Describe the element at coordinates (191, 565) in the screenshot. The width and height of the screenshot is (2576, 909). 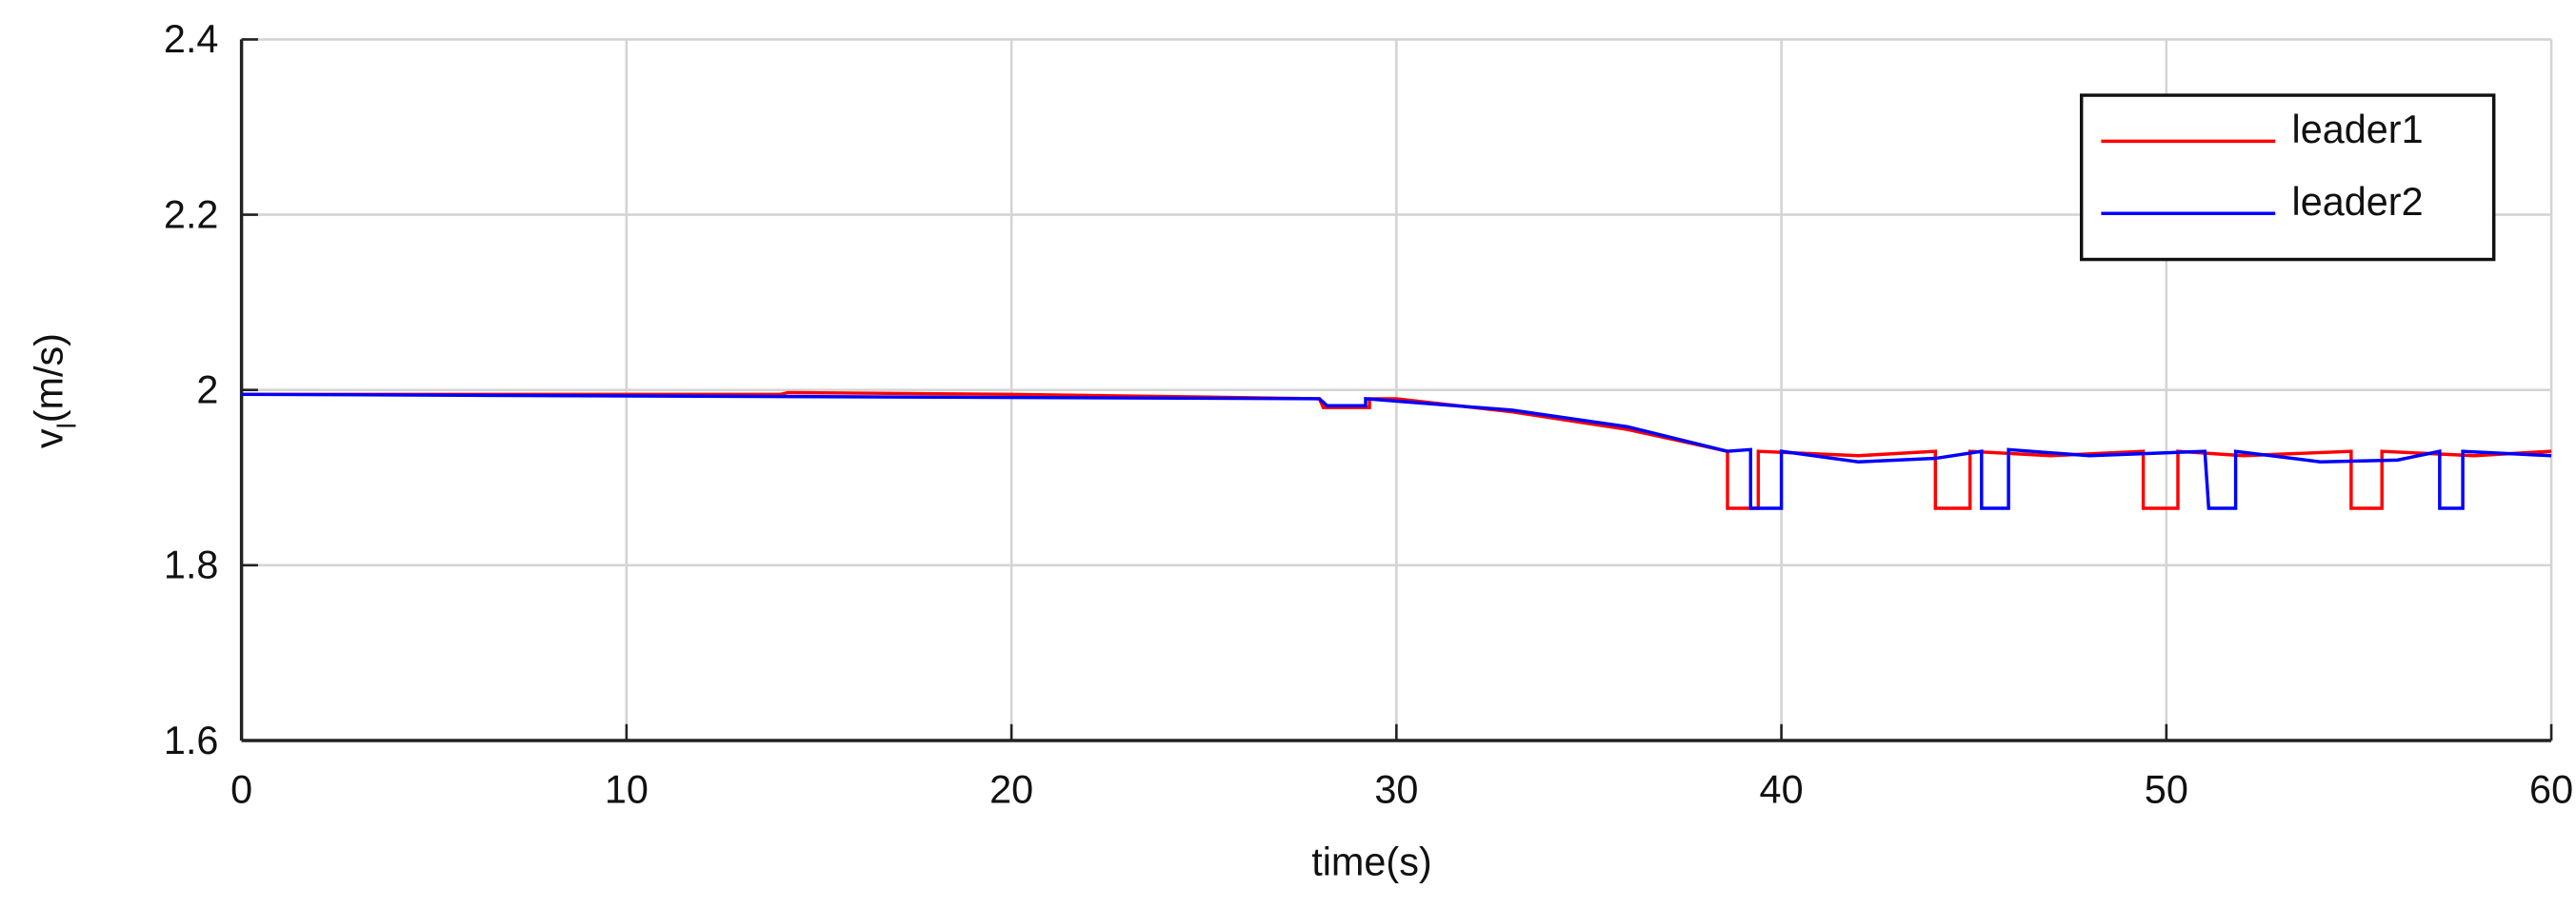
I see `y-tick-label: 1.8` at that location.